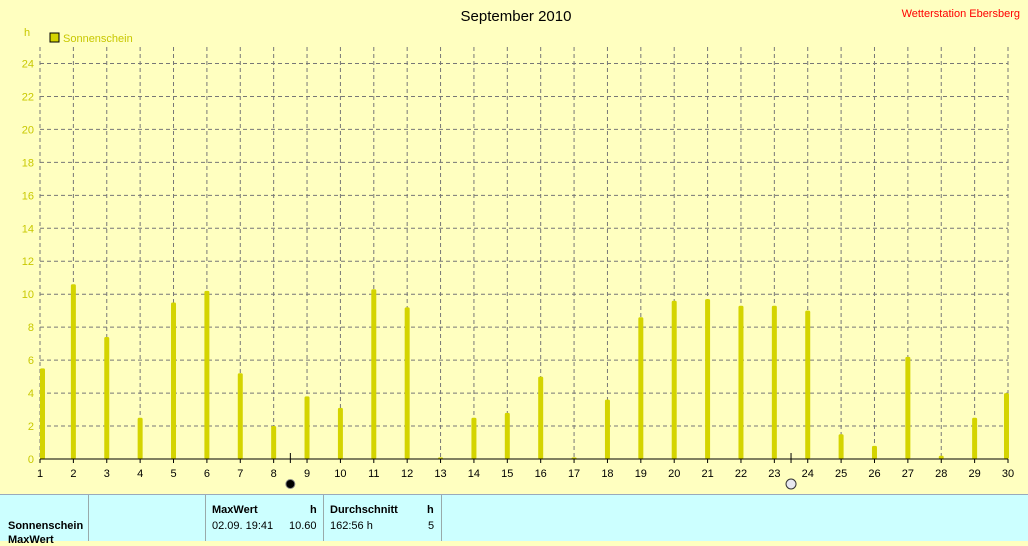 The height and width of the screenshot is (546, 1028). Describe the element at coordinates (340, 474) in the screenshot. I see `x-tick-label: 10` at that location.